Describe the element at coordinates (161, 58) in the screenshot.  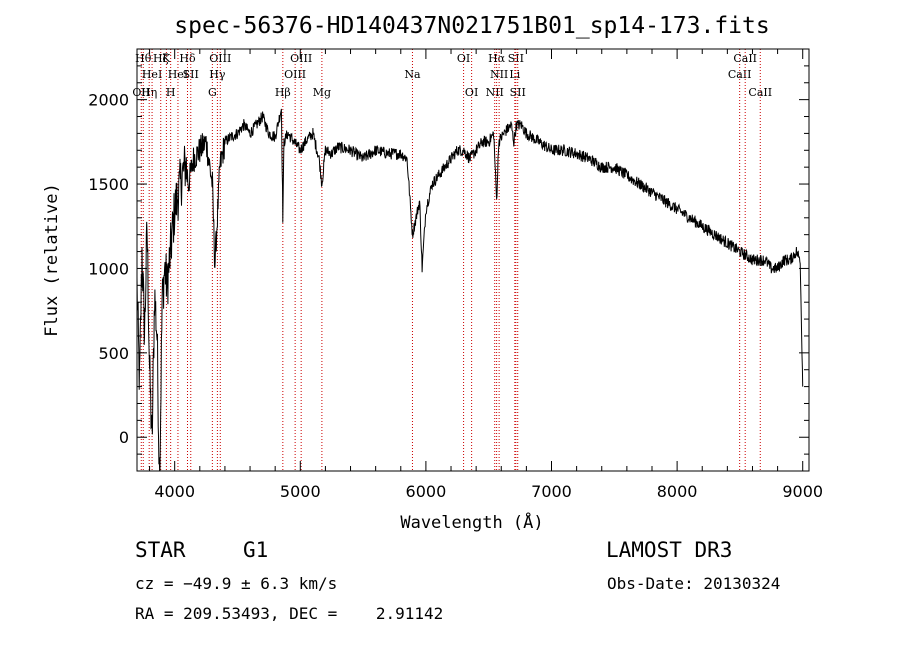
I see `line-marker-label: Hζ` at that location.